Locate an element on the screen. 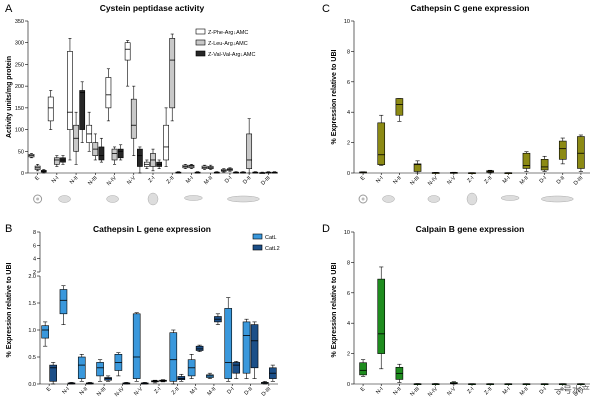 Image resolution: width=600 pixels, height=402 pixels. x-tick-label: N-V is located at coordinates (451, 180).